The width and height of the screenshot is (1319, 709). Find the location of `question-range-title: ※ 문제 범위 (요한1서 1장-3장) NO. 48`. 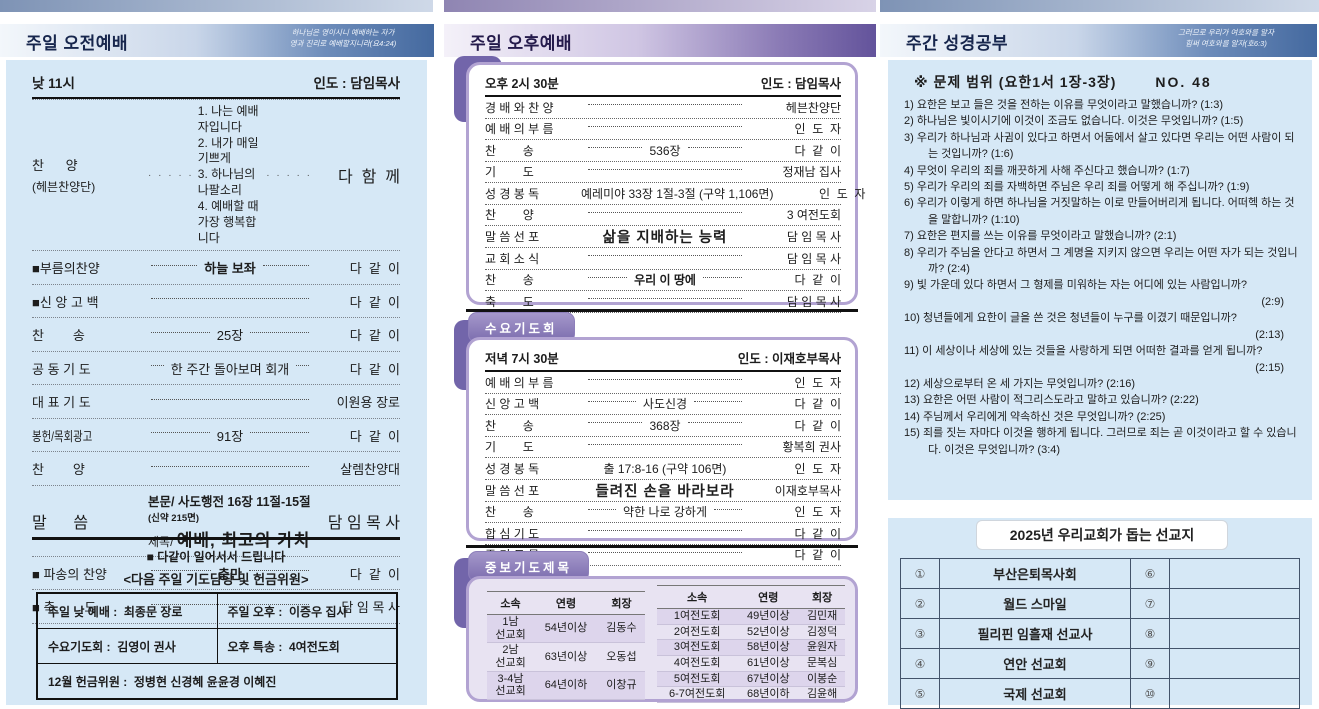

question-range-title: ※ 문제 범위 (요한1서 1장-3장) NO. 48 is located at coordinates (1063, 82).